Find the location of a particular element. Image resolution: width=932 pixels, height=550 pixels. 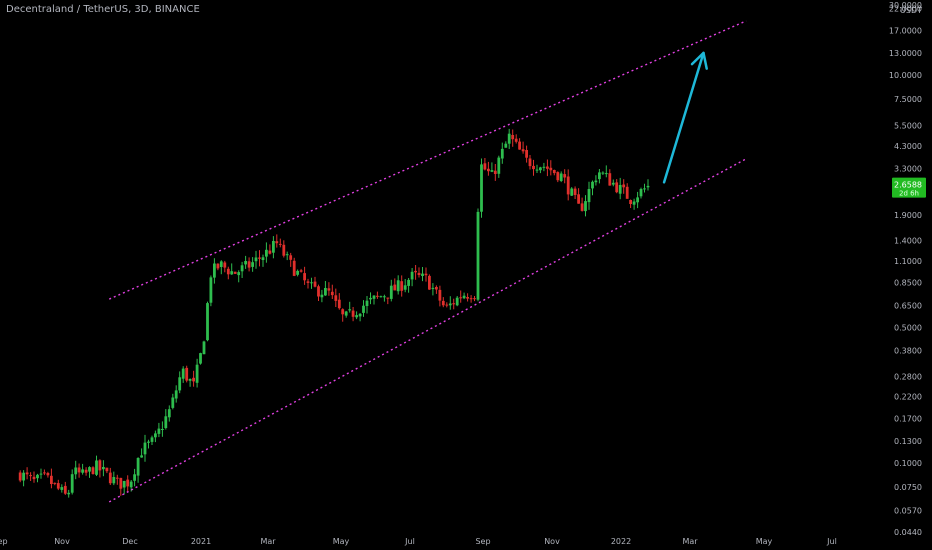

time-tick-label: Sep is located at coordinates (4, 541).